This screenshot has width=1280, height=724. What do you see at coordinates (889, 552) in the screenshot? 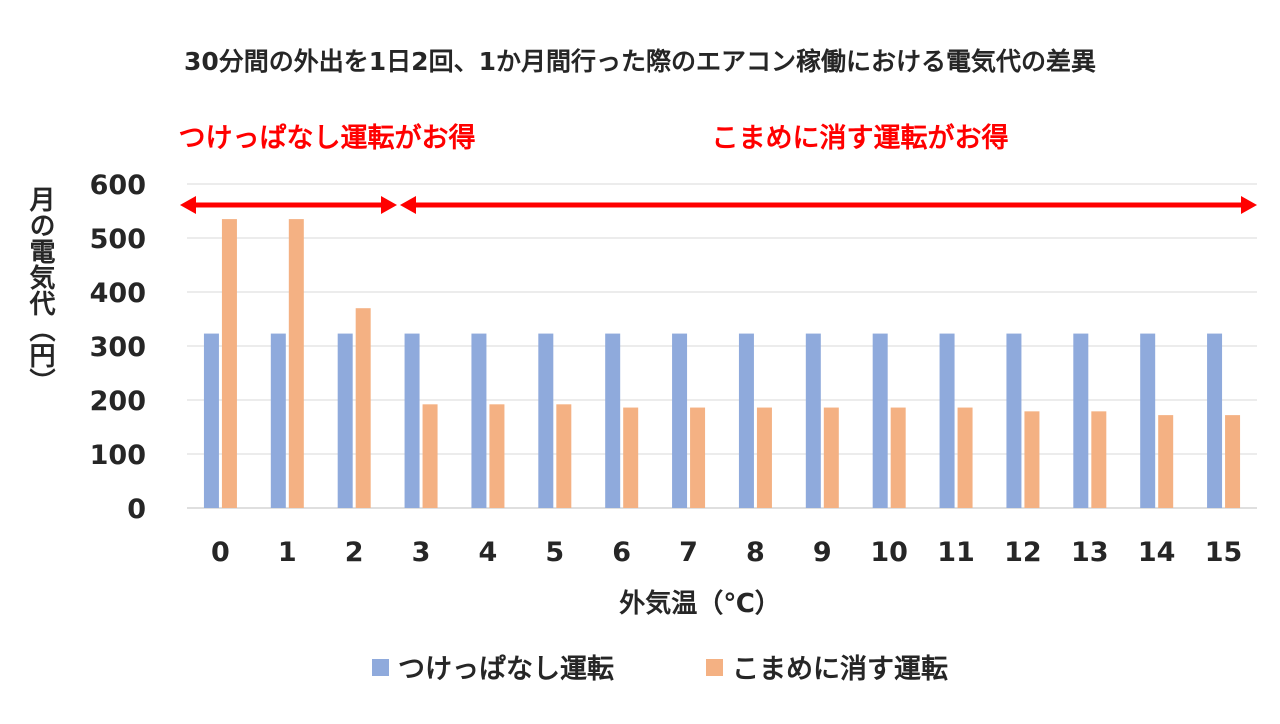
I see `x-tick-label: 10` at bounding box center [889, 552].